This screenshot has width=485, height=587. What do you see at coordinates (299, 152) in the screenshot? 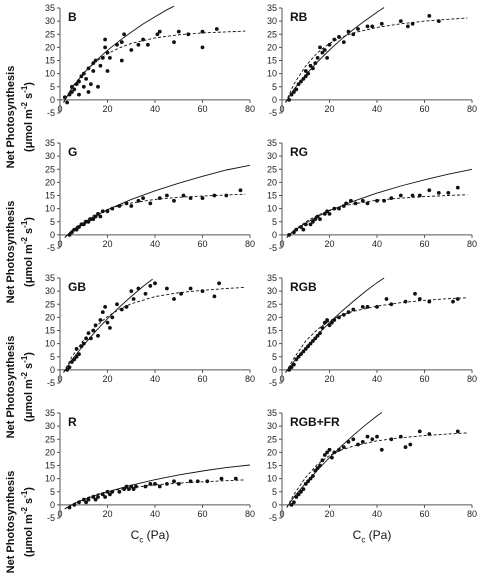
I see `panel-label: RG` at bounding box center [299, 152].